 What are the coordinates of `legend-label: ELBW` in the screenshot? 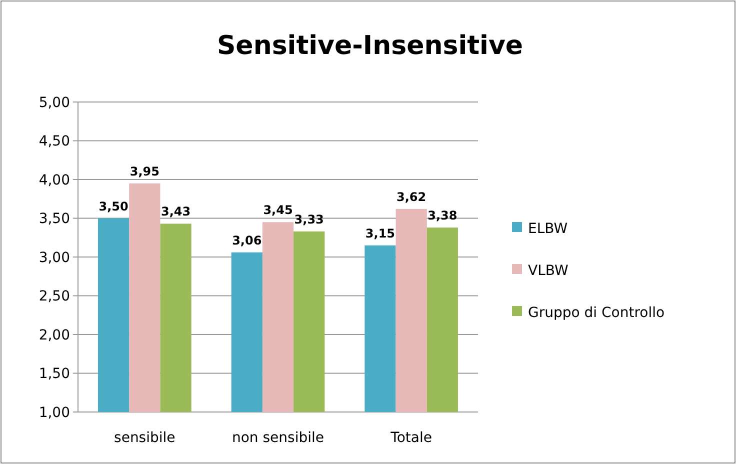 It's located at (548, 228).